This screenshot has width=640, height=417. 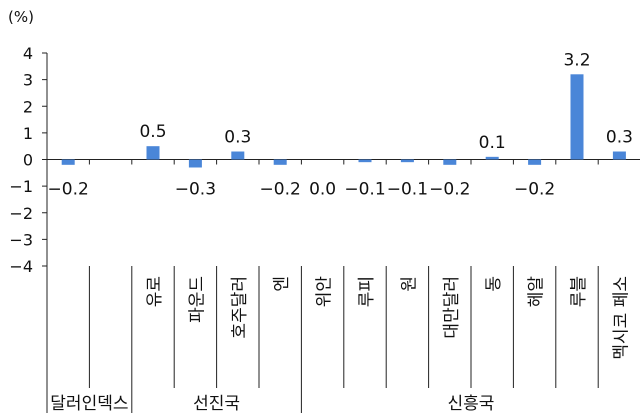 What do you see at coordinates (621, 318) in the screenshot?
I see `category-label: 멕시코 페소` at bounding box center [621, 318].